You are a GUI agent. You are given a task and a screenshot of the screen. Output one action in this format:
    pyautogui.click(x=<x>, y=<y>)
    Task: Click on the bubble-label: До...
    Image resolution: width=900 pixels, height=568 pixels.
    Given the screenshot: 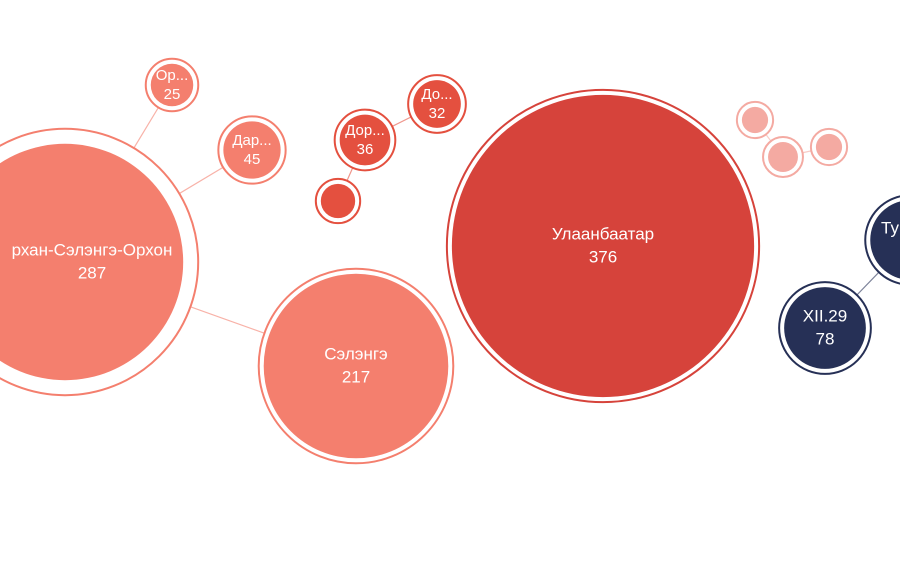 What is the action you would take?
    pyautogui.click(x=436, y=94)
    